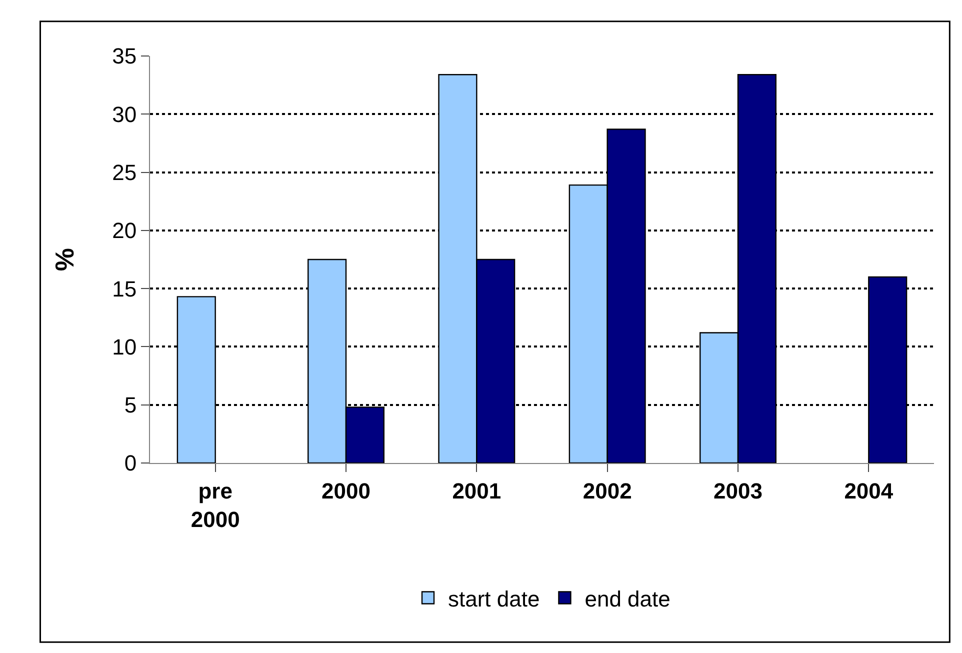 The image size is (962, 653). What do you see at coordinates (130, 463) in the screenshot?
I see `y-tick-label: 0` at bounding box center [130, 463].